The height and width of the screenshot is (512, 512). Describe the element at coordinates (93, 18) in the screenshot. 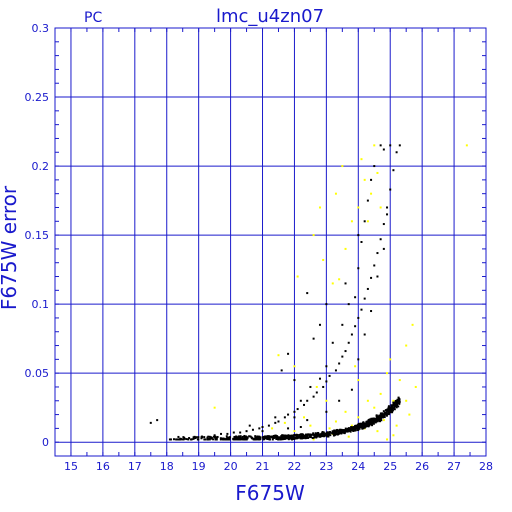

I see `chart-subtitle: PC` at that location.